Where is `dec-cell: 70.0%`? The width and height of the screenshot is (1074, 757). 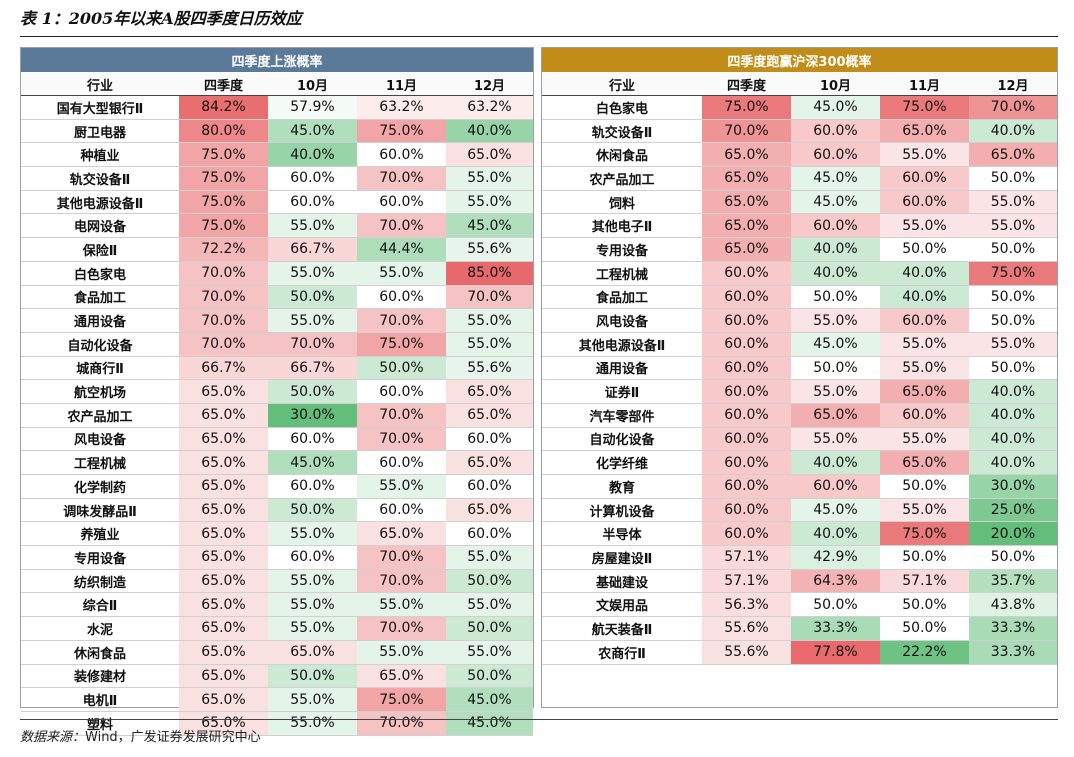
dec-cell: 70.0% is located at coordinates (489, 297).